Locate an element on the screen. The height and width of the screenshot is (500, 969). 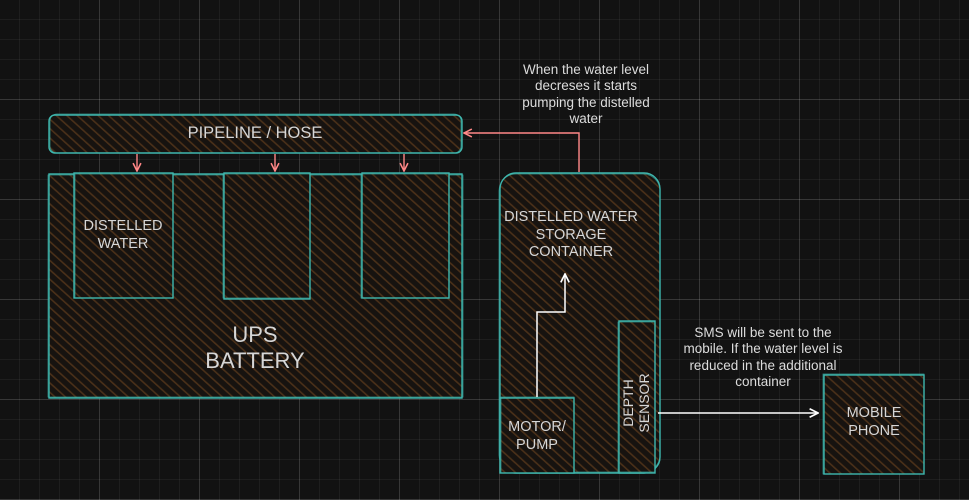
ups-battery-label: UPS BATTERY is located at coordinates (255, 348).